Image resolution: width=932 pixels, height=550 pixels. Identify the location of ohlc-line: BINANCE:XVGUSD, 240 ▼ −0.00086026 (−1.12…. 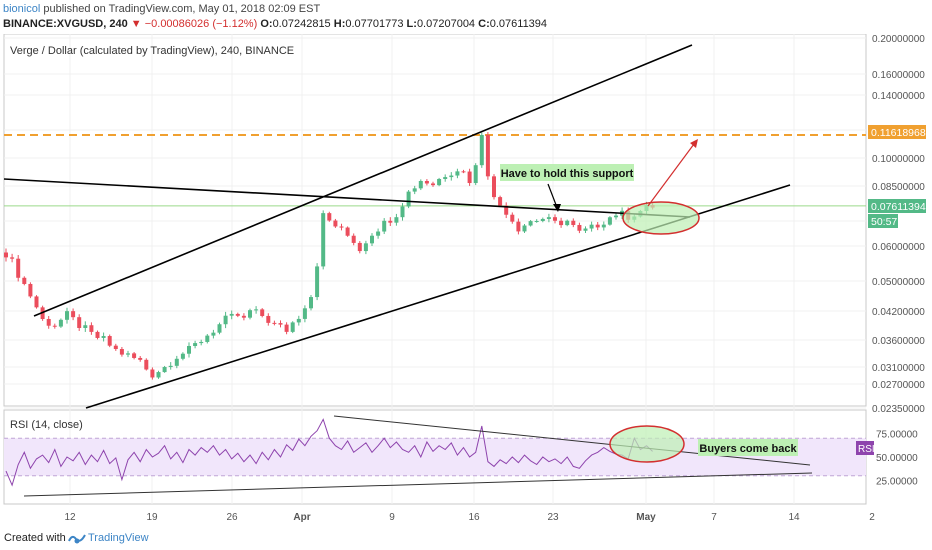
(275, 24).